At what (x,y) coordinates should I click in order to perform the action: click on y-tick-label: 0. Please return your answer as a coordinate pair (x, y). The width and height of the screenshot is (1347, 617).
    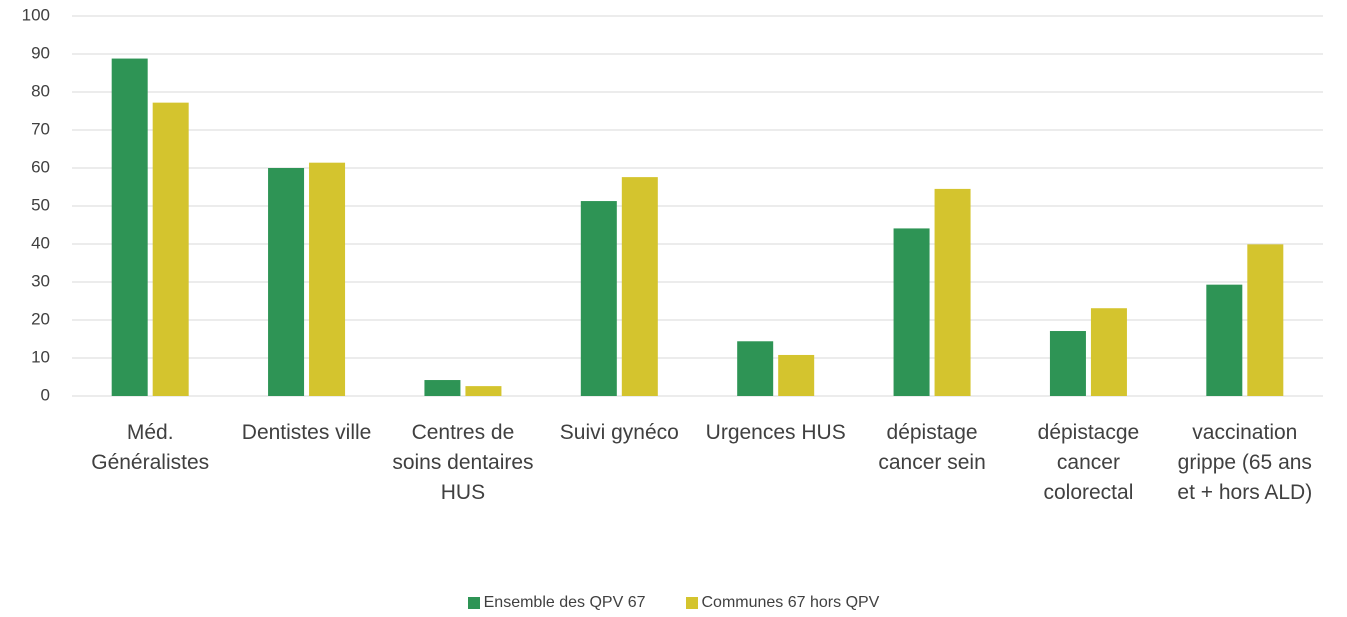
    Looking at the image, I should click on (45, 394).